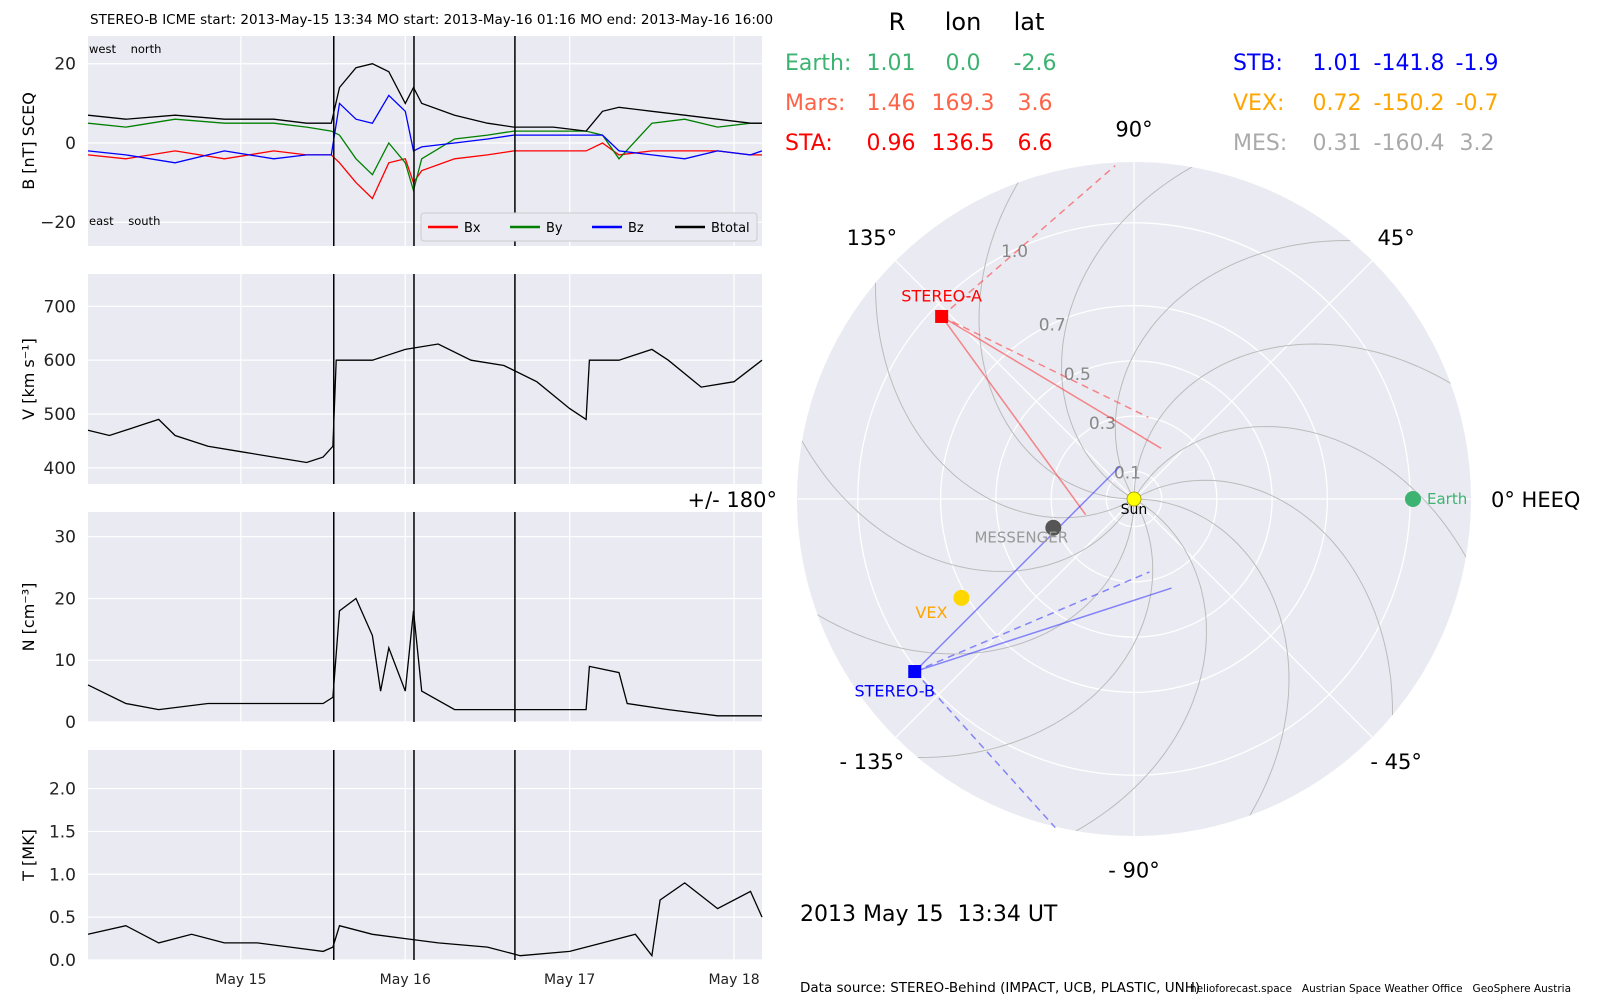 The height and width of the screenshot is (1000, 1600). Describe the element at coordinates (405, 980) in the screenshot. I see `x-tick-label: May 16` at that location.